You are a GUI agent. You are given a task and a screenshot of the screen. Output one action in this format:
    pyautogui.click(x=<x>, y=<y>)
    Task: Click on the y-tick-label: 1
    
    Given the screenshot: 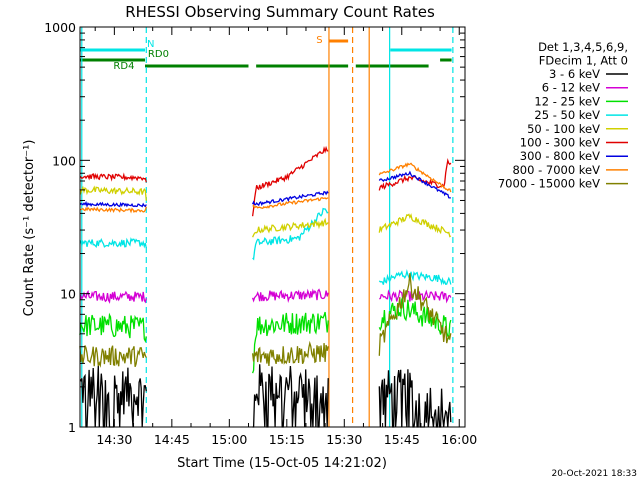 What is the action you would take?
    pyautogui.click(x=72, y=427)
    